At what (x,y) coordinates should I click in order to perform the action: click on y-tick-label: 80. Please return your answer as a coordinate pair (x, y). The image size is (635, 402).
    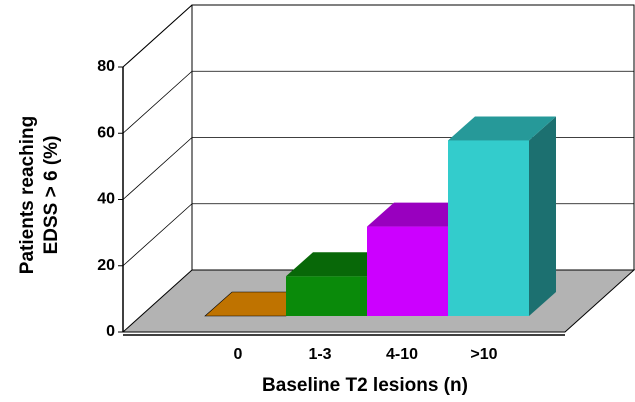
    Looking at the image, I should click on (106, 66).